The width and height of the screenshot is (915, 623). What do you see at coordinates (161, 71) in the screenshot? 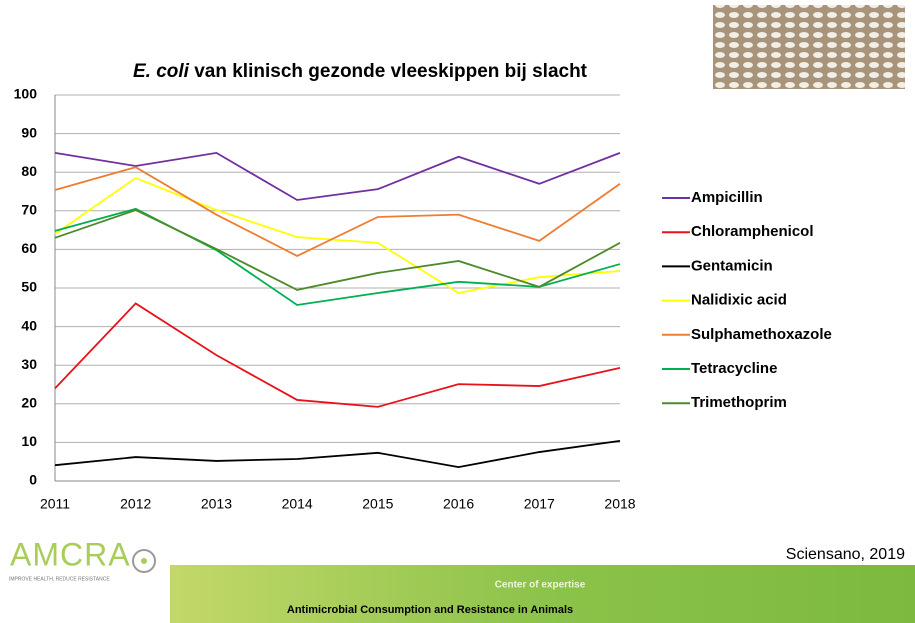
I see `title-italic: E. coli` at bounding box center [161, 71].